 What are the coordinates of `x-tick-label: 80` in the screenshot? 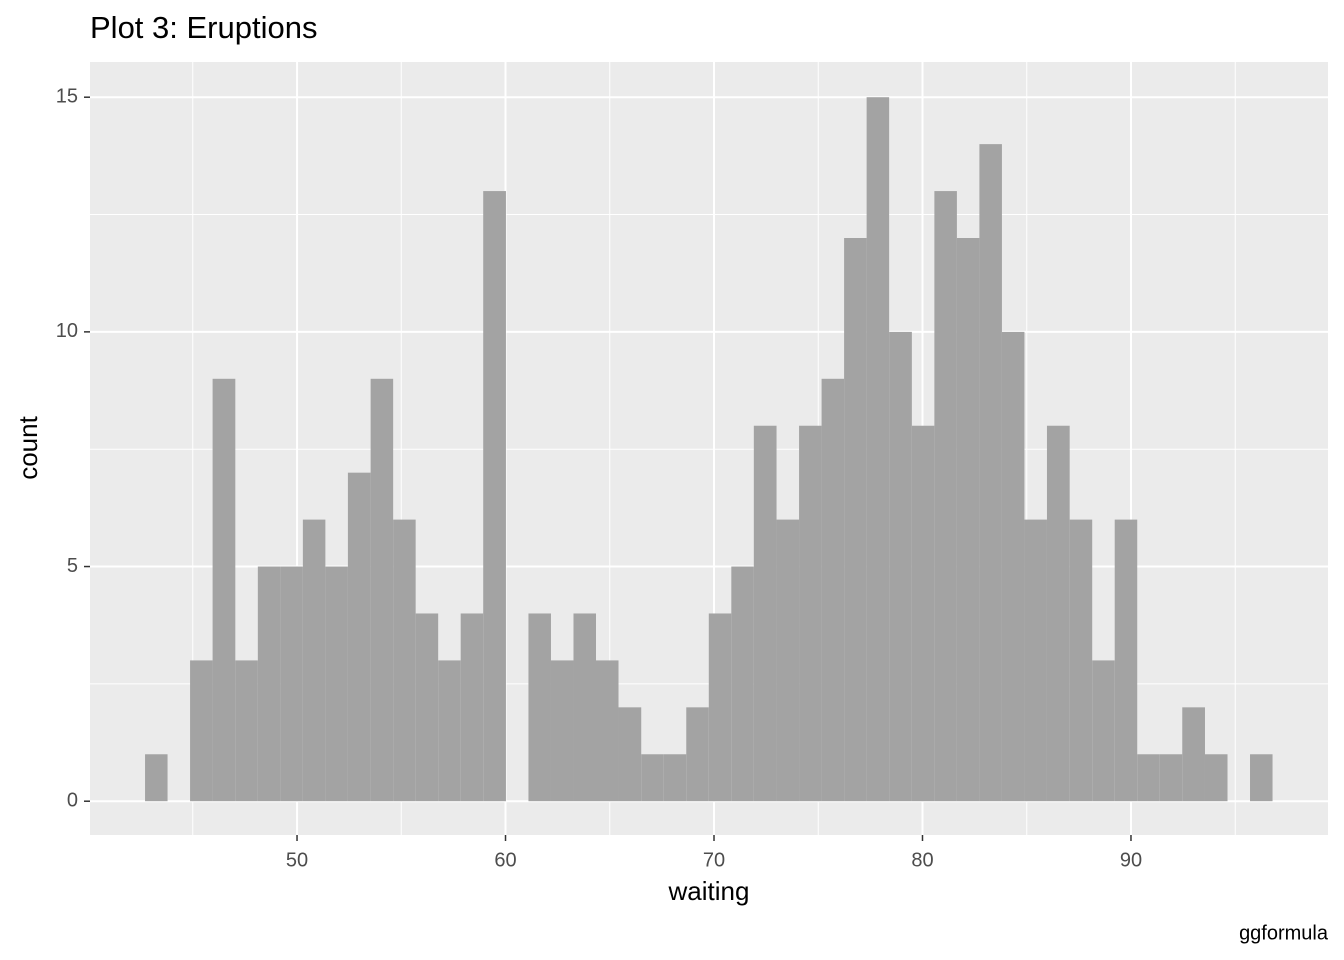 It's located at (922, 860).